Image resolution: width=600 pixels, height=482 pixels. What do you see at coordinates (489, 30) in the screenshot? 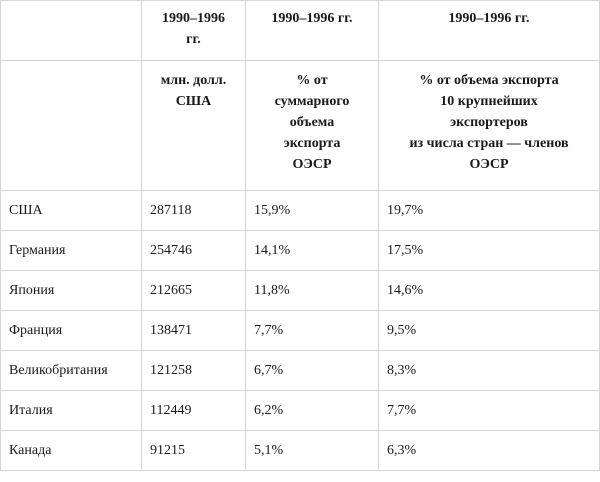
I see `header-period-share-top10: 1990–1996 гг.` at bounding box center [489, 30].